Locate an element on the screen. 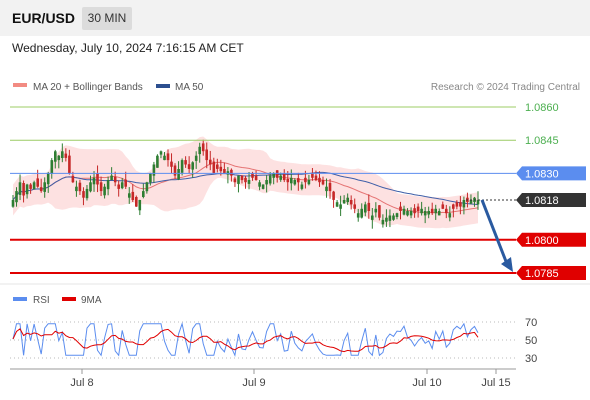 This screenshot has height=400, width=590. rsi-ma-legend-swatch is located at coordinates (69, 299).